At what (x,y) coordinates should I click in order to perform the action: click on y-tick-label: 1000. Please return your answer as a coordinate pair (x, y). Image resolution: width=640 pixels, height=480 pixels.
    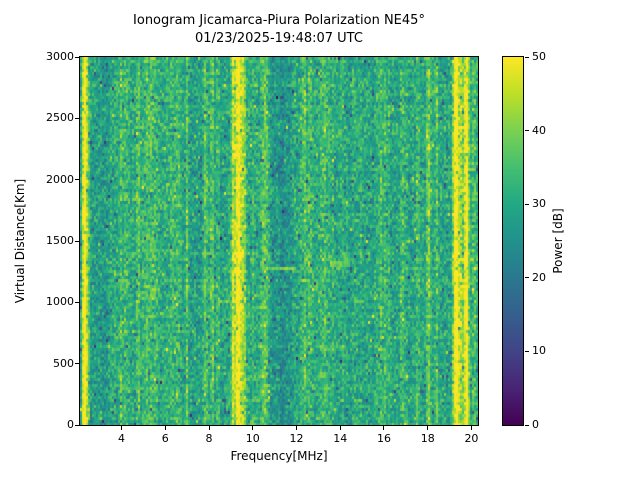
    Looking at the image, I should click on (60, 302).